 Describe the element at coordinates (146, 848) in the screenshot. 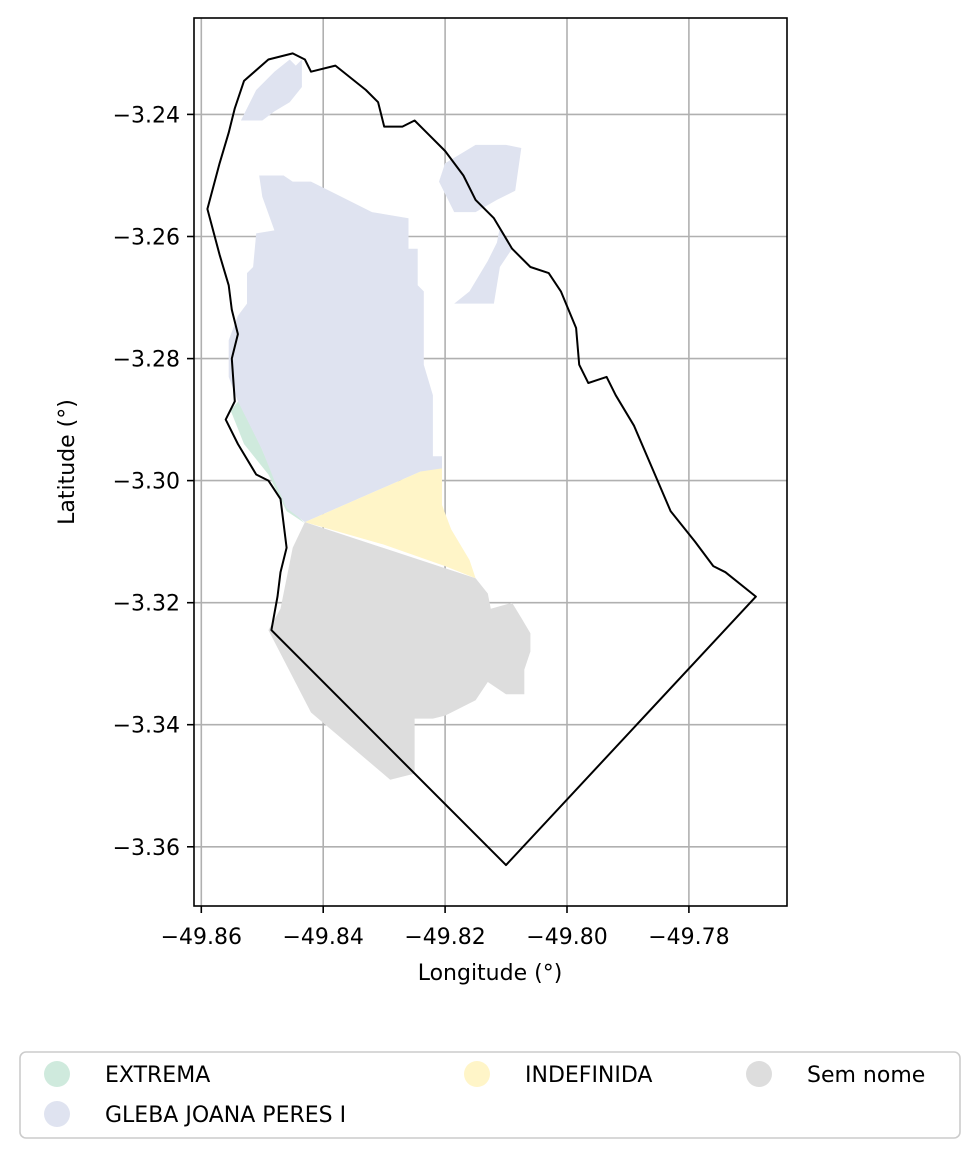

I see `y-tick-label: −3.36` at that location.